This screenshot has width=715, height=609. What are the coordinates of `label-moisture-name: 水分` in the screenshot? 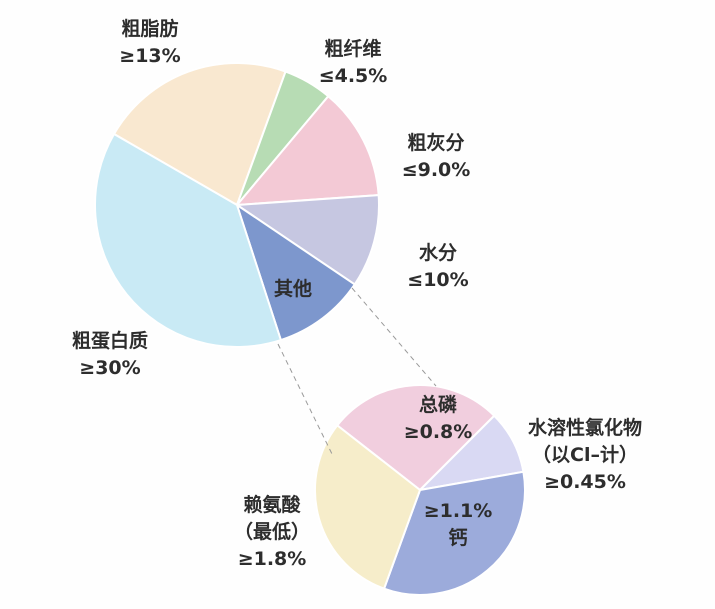 It's located at (437, 253).